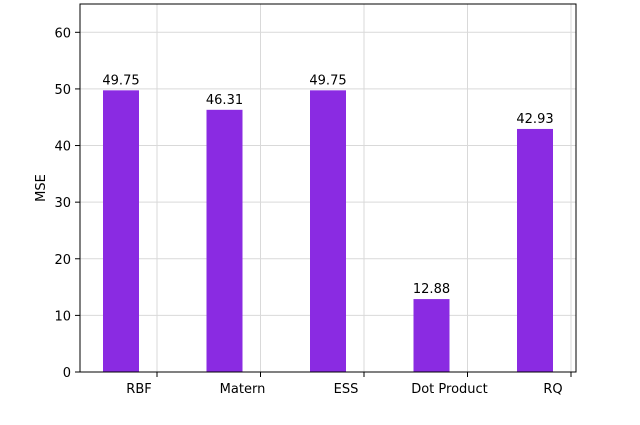 Image resolution: width=640 pixels, height=425 pixels. Describe the element at coordinates (534, 119) in the screenshot. I see `data-label: 42.93` at that location.